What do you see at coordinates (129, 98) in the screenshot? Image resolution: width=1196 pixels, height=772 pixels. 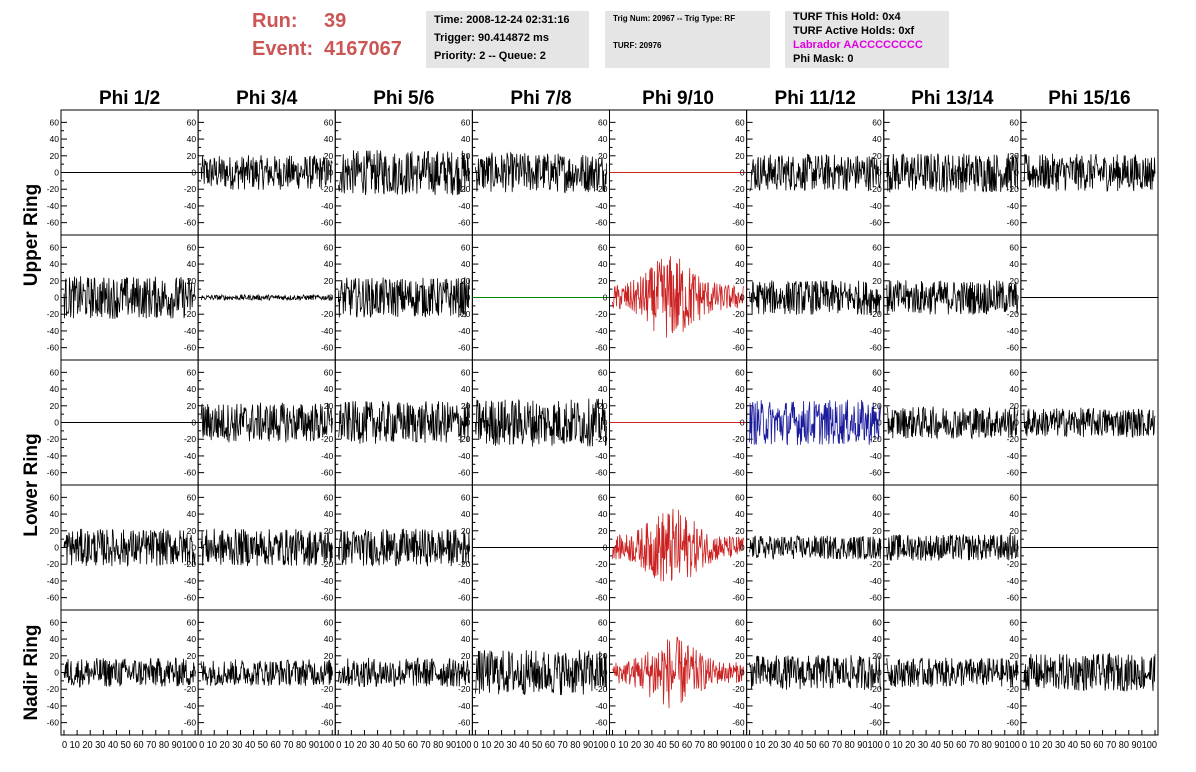 I see `column-header: Phi 1/2` at bounding box center [129, 98].